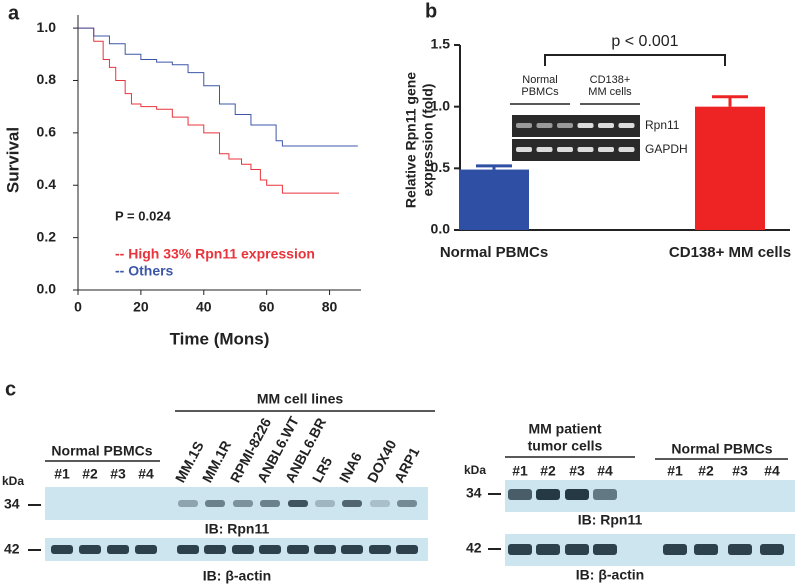 Image resolution: width=800 pixels, height=588 pixels. Describe the element at coordinates (610, 575) in the screenshot. I see `blot-caption: IB: β-actin` at that location.